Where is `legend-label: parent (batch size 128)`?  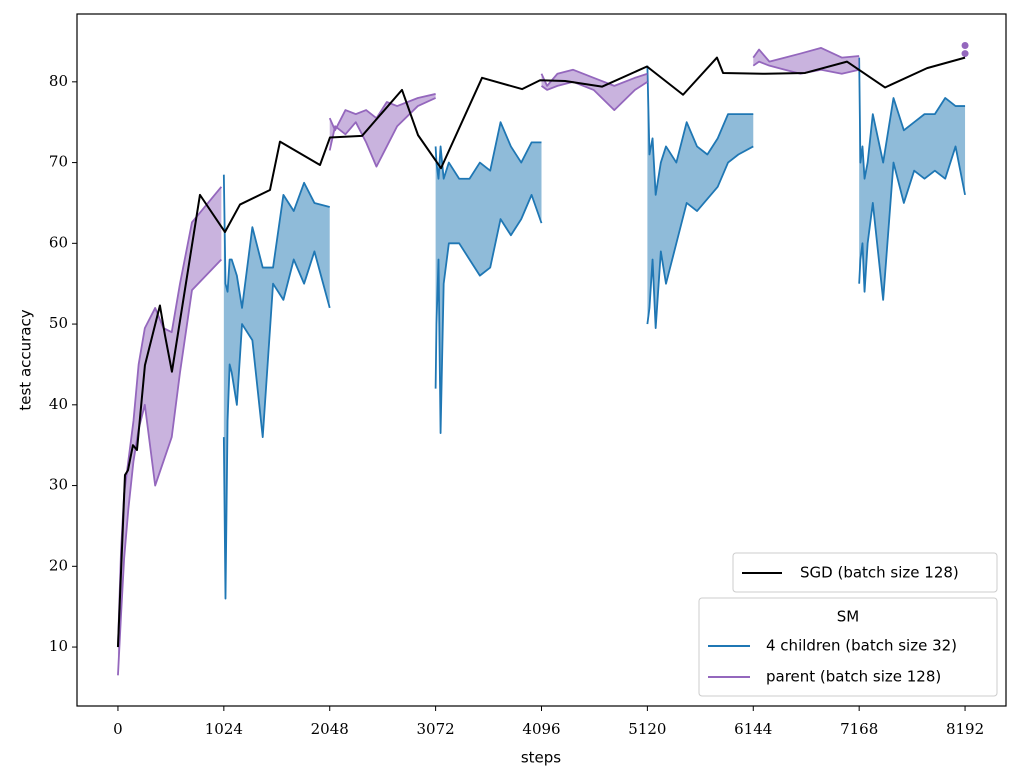
legend-label: parent (batch size 128) is located at coordinates (853, 677).